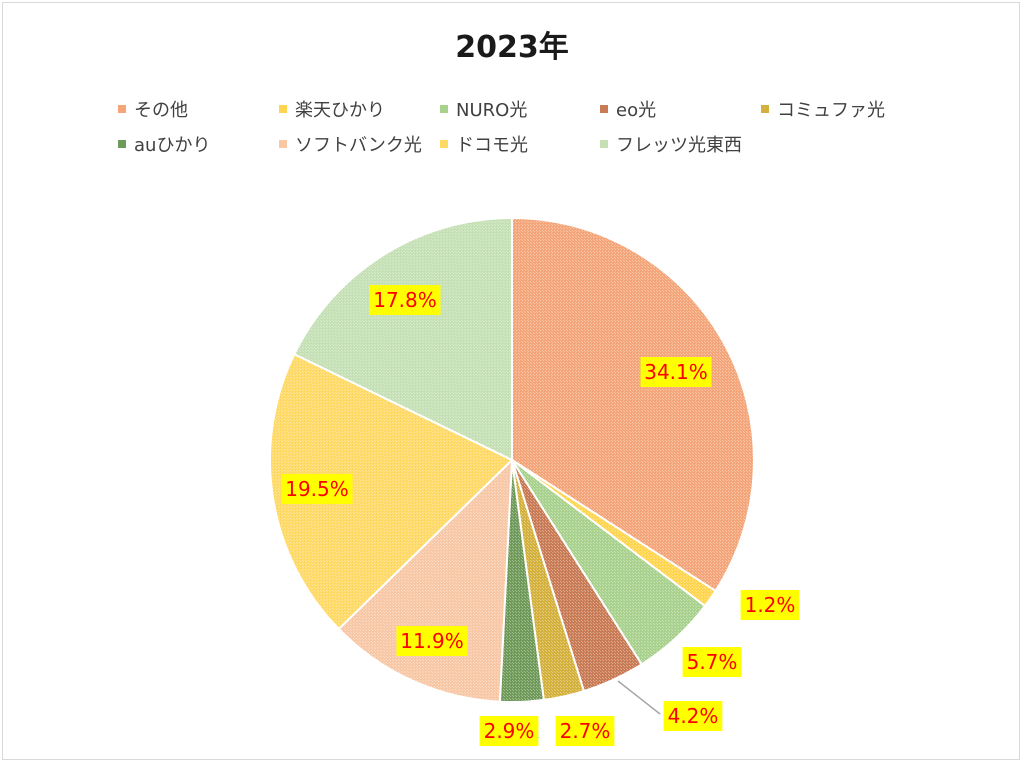 The width and height of the screenshot is (1024, 764). Describe the element at coordinates (492, 145) in the screenshot. I see `legend-label: ドコモ光` at that location.